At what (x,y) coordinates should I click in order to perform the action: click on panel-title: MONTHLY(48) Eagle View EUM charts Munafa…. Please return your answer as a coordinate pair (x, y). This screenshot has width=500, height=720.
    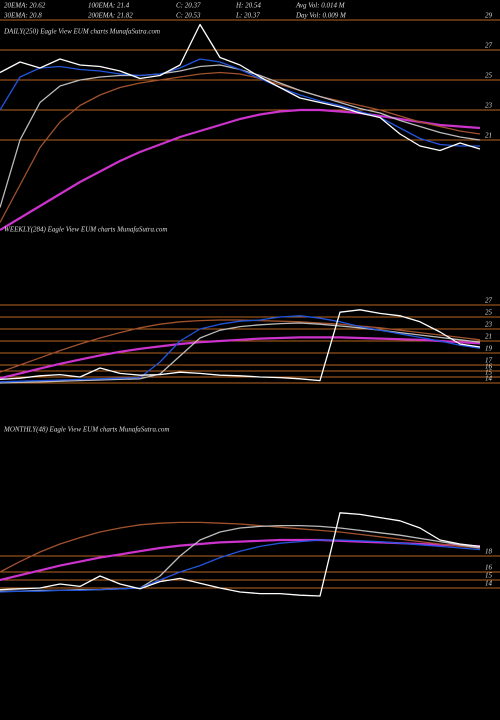
    Looking at the image, I should click on (86, 430).